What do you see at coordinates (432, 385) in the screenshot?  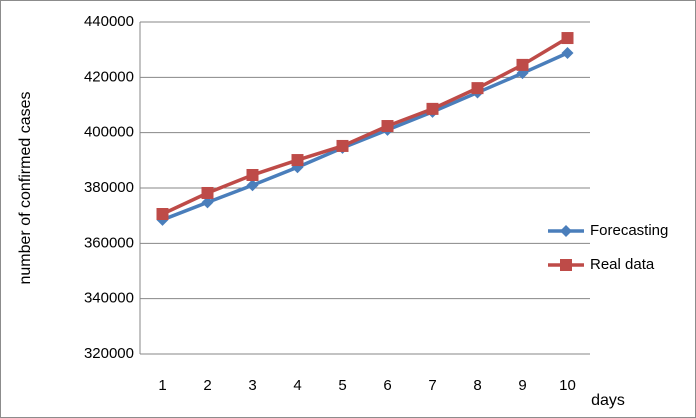 I see `x-tick-label: 7` at bounding box center [432, 385].